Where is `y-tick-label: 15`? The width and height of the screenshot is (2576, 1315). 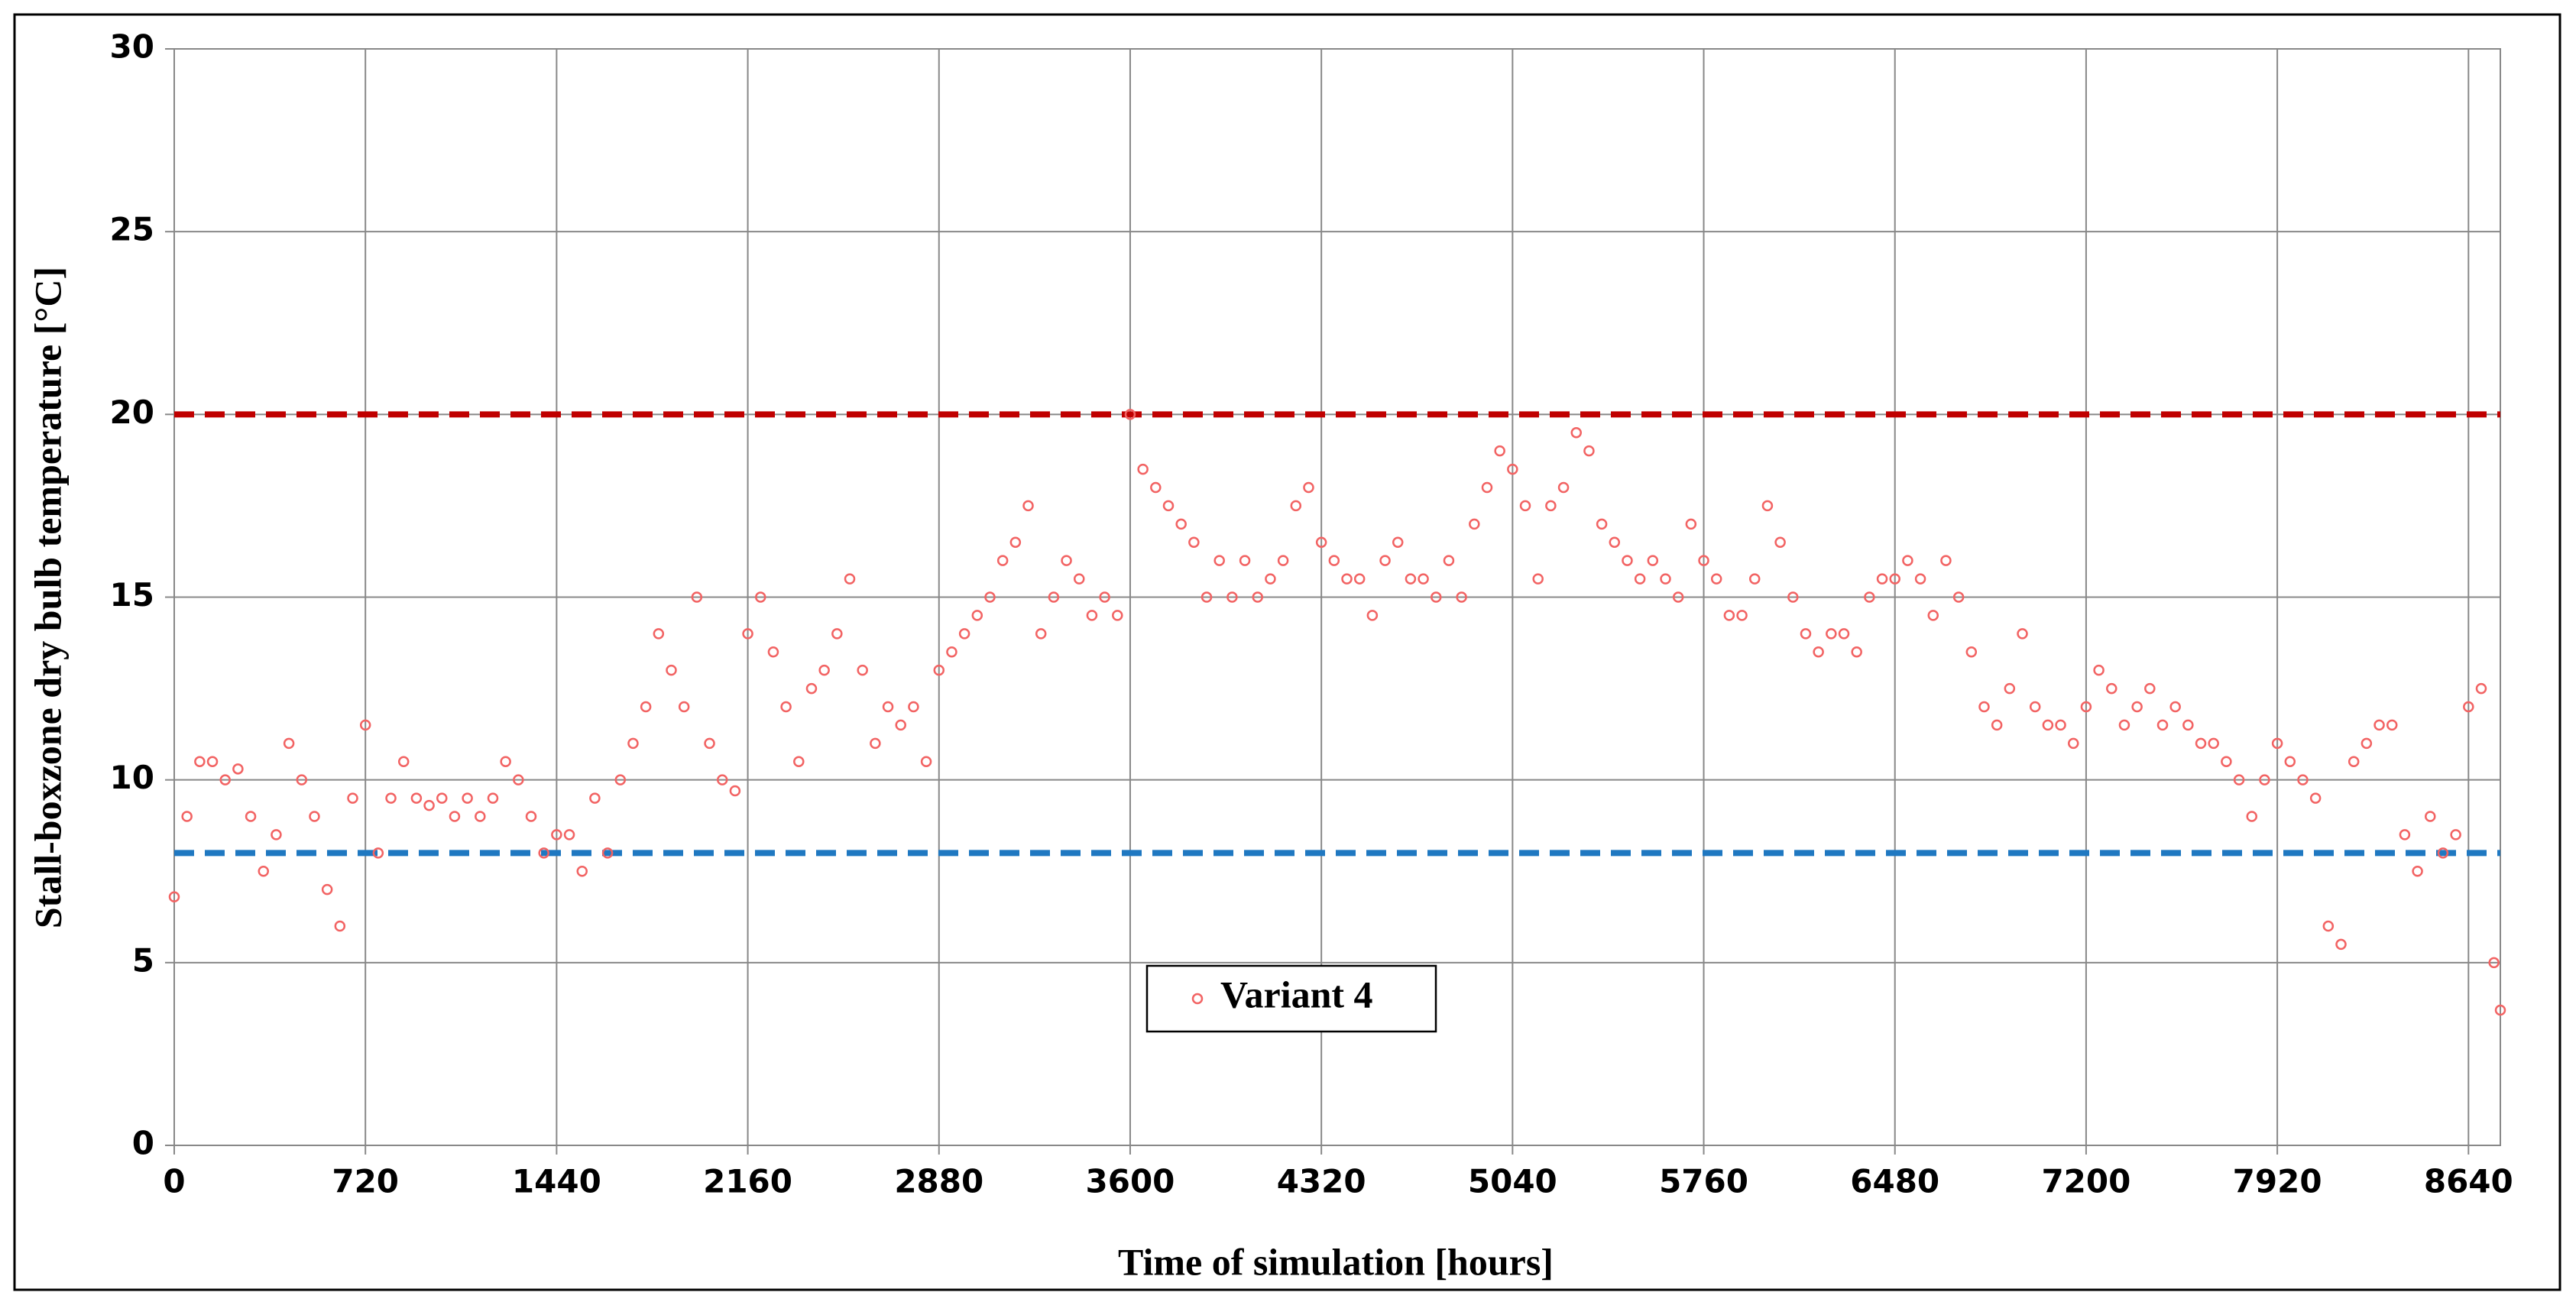 y-tick-label: 15 is located at coordinates (132, 595).